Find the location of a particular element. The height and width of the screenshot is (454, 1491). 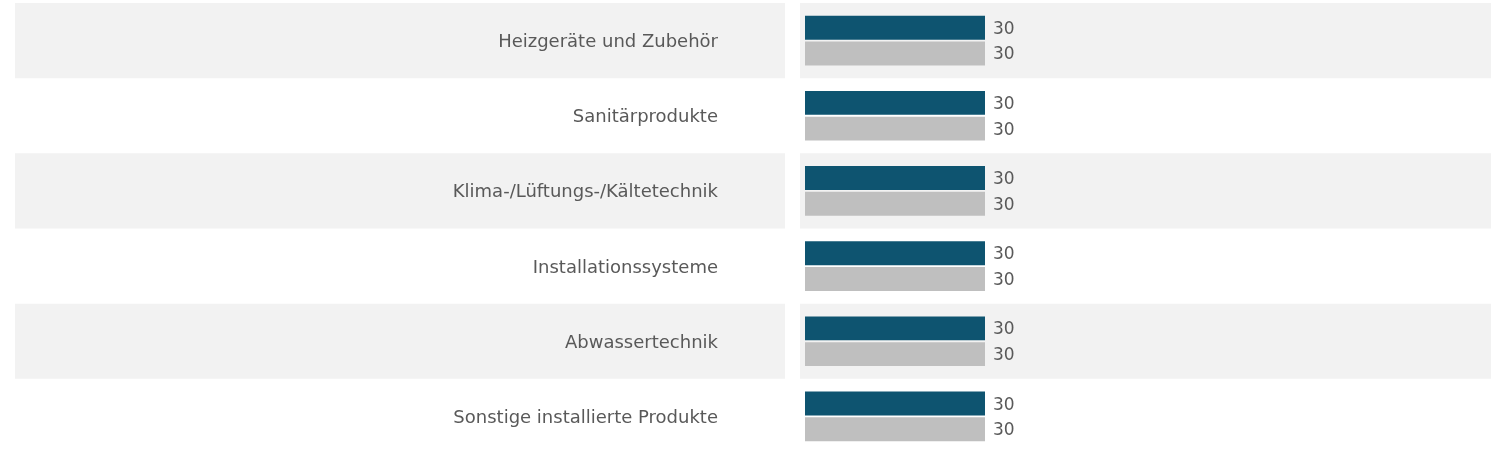

y-tick-label: Klima-/Lüftungs-/Kältetechnik is located at coordinates (585, 191).